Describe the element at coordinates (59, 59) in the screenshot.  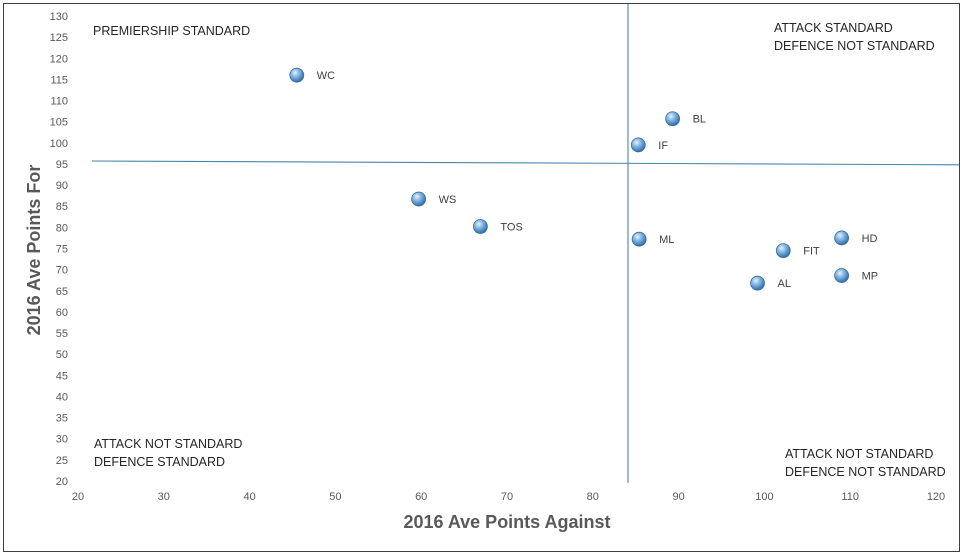
I see `y-tick-label: 120` at that location.